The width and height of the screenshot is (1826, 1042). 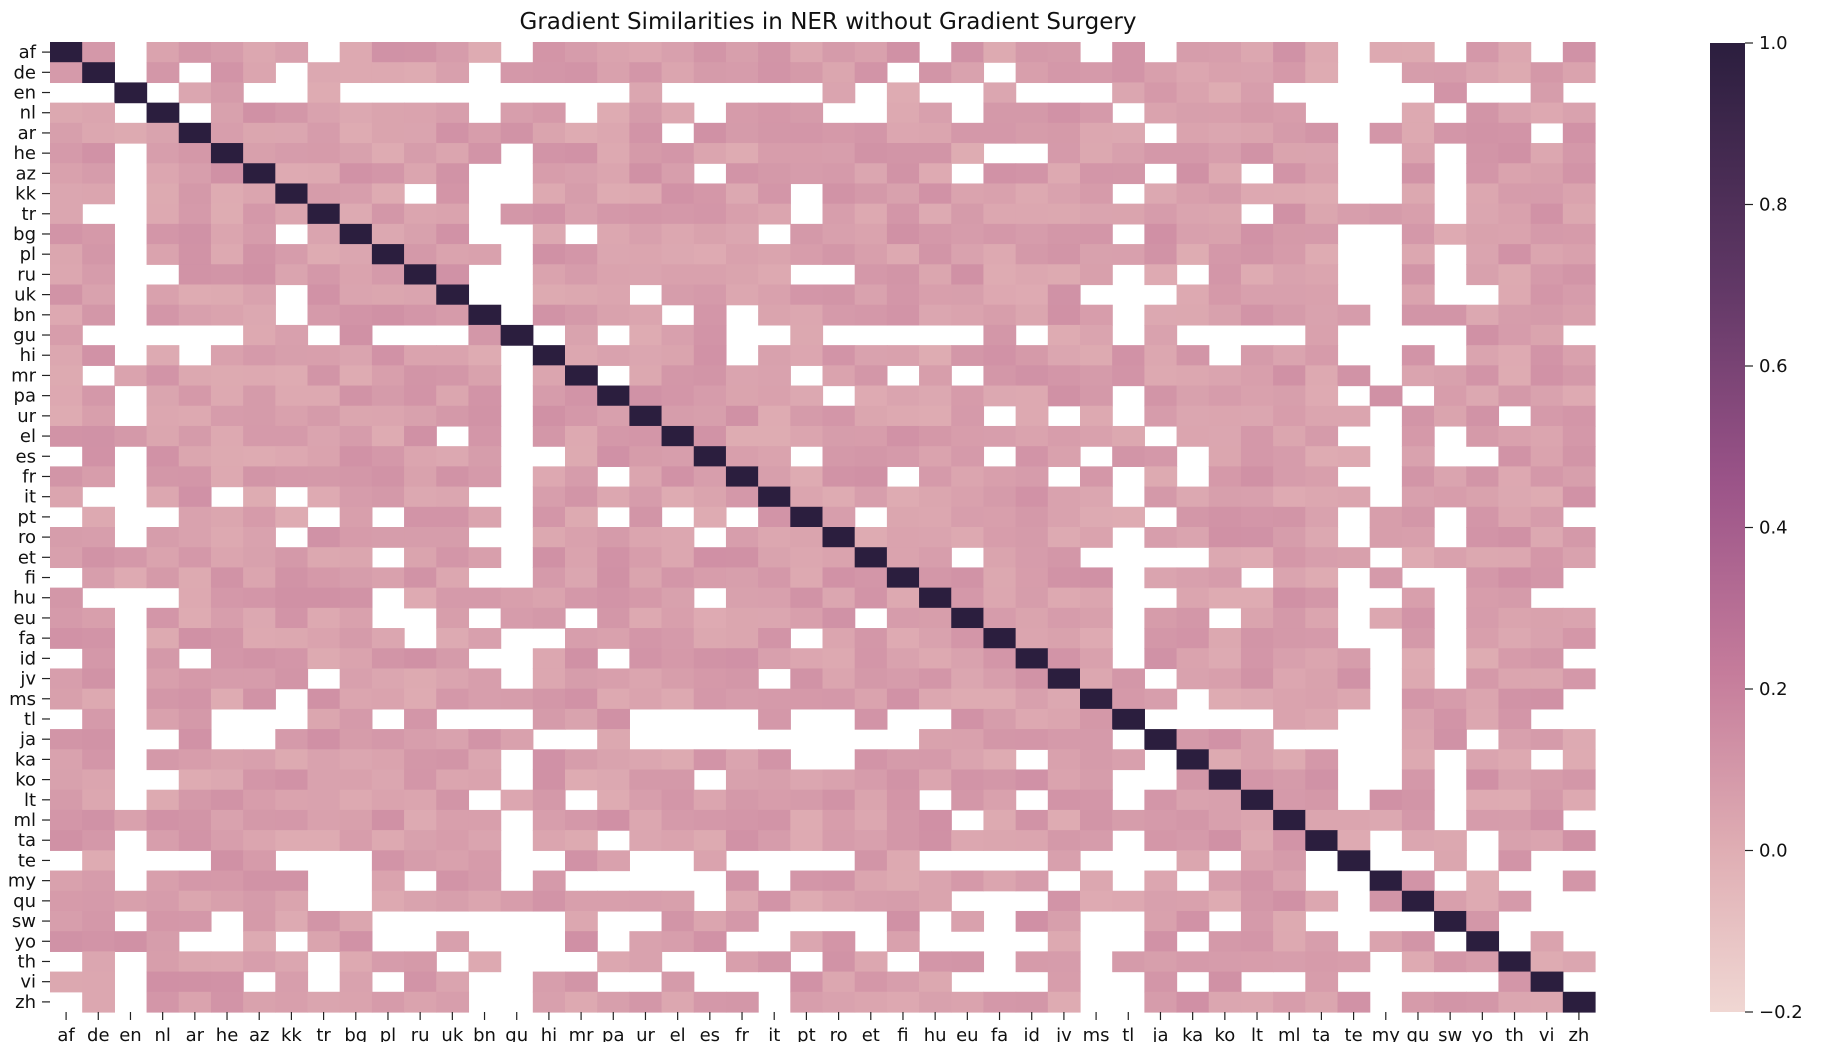 What do you see at coordinates (25, 194) in the screenshot?
I see `row-tick-label: kk` at bounding box center [25, 194].